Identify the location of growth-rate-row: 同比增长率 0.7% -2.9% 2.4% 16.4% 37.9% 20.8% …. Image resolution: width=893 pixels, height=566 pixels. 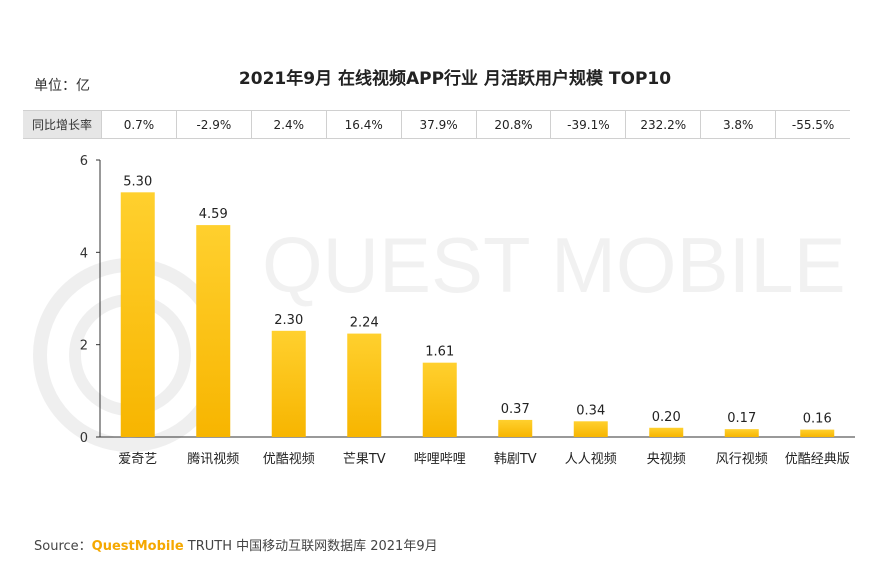
(436, 124).